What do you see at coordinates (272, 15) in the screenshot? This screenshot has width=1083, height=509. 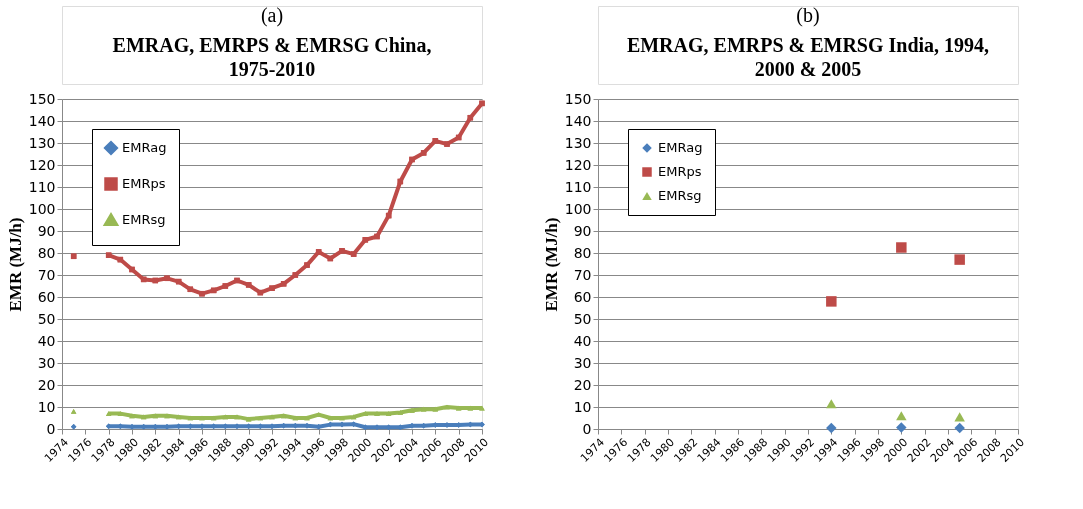 I see `text: (a)` at bounding box center [272, 15].